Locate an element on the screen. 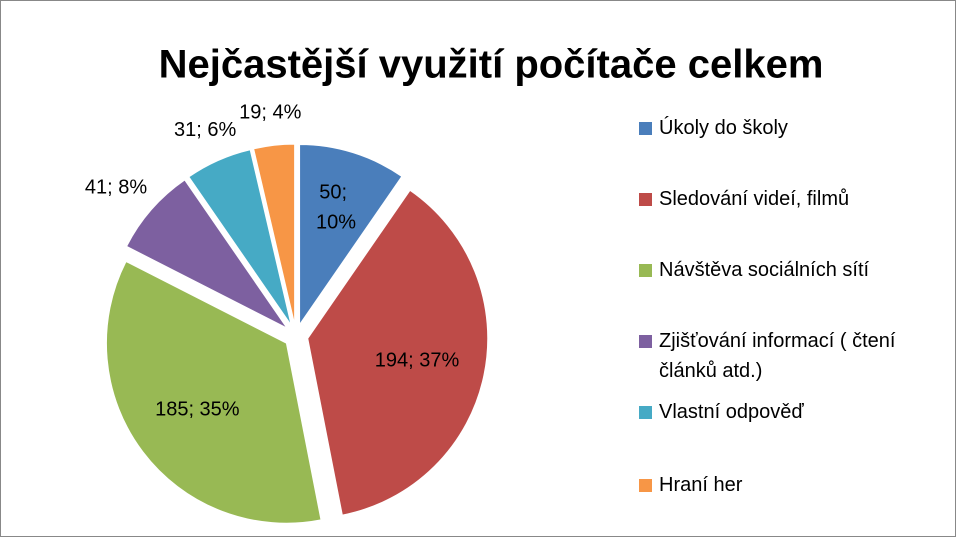  legend-label: Sledování videí, filmů is located at coordinates (754, 199).